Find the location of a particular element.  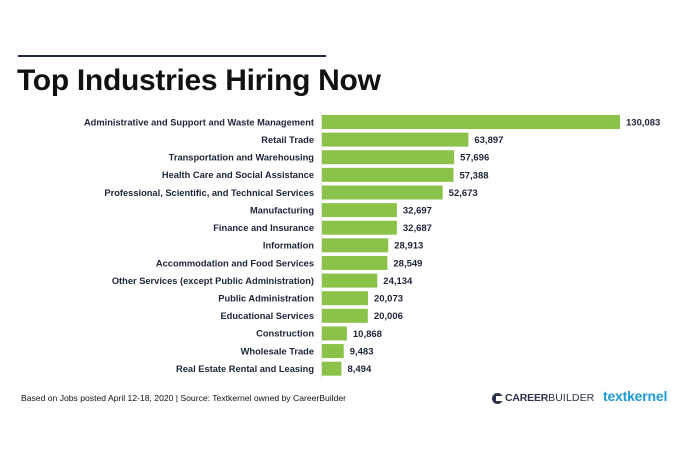

value-label: 63,897 is located at coordinates (488, 140).